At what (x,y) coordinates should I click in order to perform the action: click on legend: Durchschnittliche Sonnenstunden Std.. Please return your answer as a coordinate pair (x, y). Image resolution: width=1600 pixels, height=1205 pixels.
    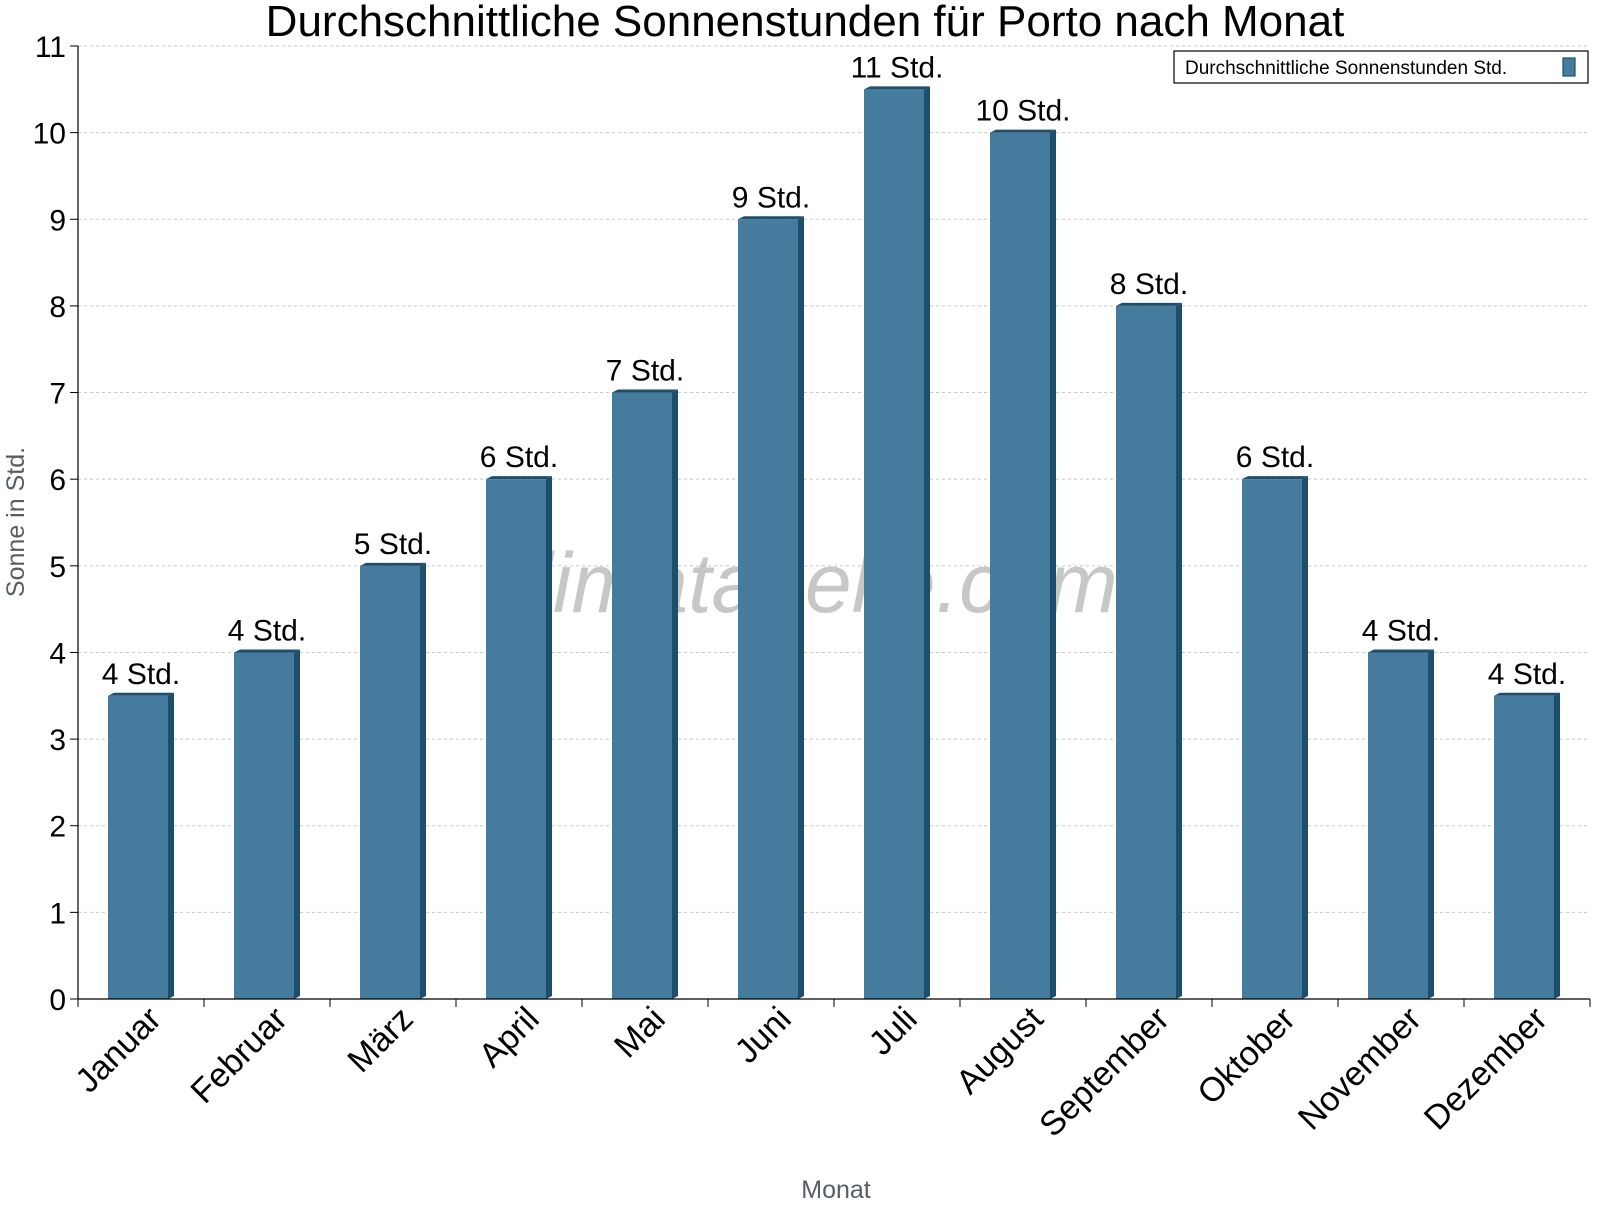
    Looking at the image, I should click on (1381, 67).